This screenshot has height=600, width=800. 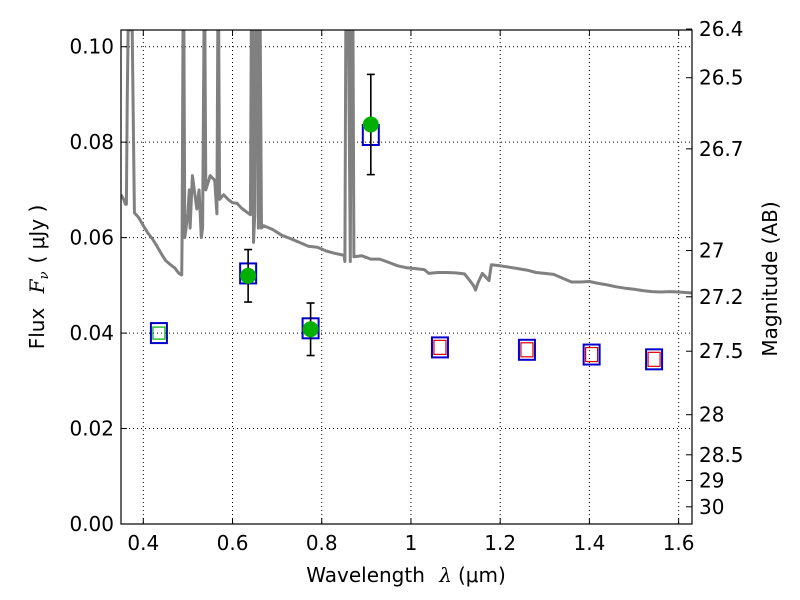 I want to click on y2-tick-label: 27.5, so click(x=721, y=351).